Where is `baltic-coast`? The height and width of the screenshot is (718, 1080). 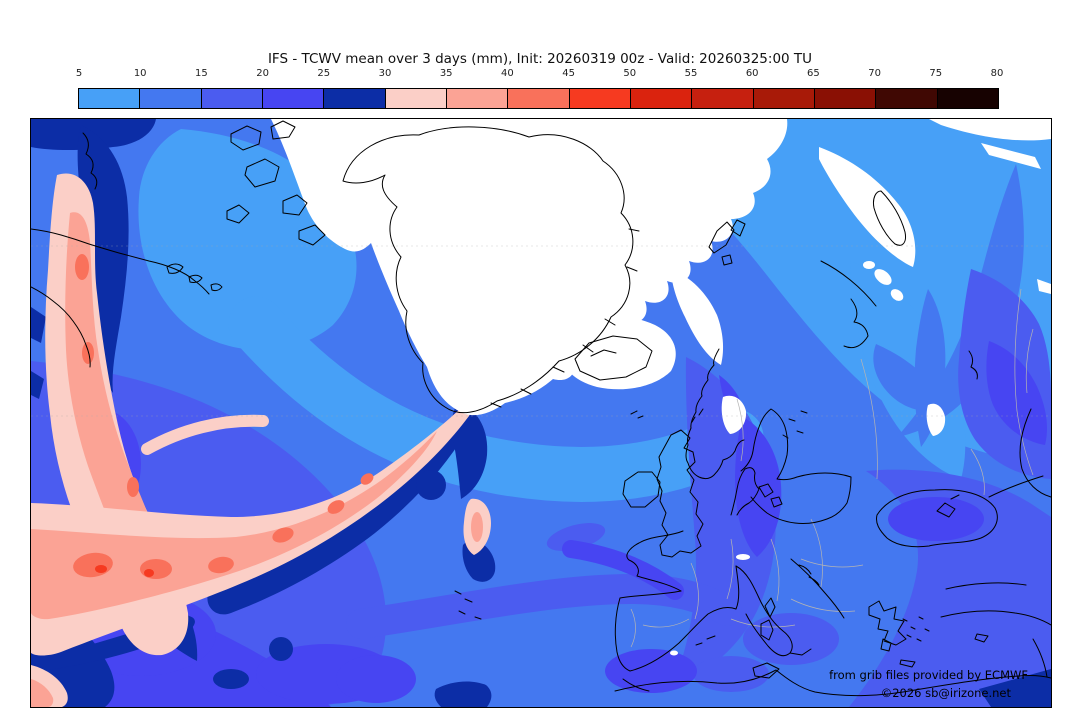 baltic-coast is located at coordinates (796, 466).